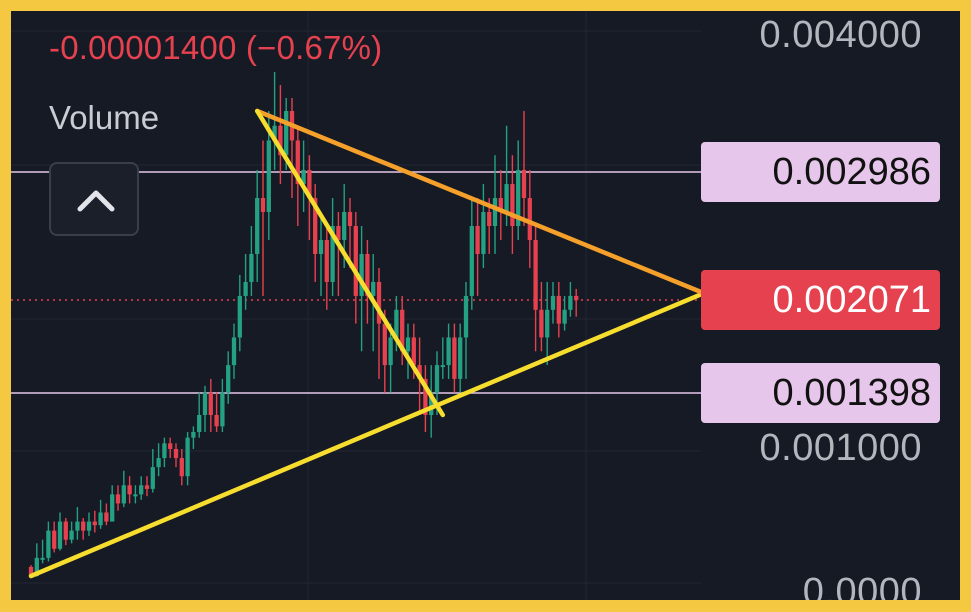 This screenshot has width=971, height=612. What do you see at coordinates (480, 202) in the screenshot?
I see `upper-resistance-trend-line` at bounding box center [480, 202].